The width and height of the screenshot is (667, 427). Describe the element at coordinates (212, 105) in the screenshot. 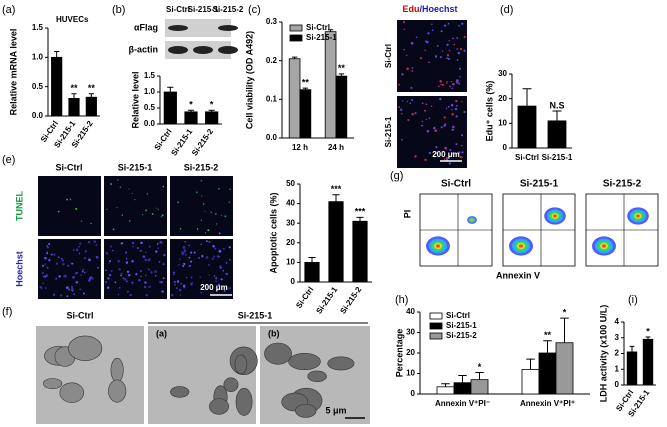

I see `significance-label: *` at that location.